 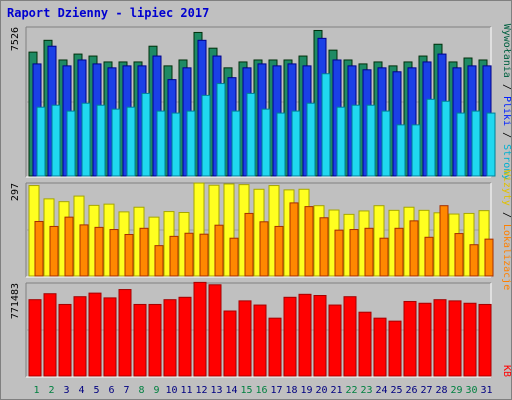 I want to click on x-tick-label: 24, so click(x=381, y=390).